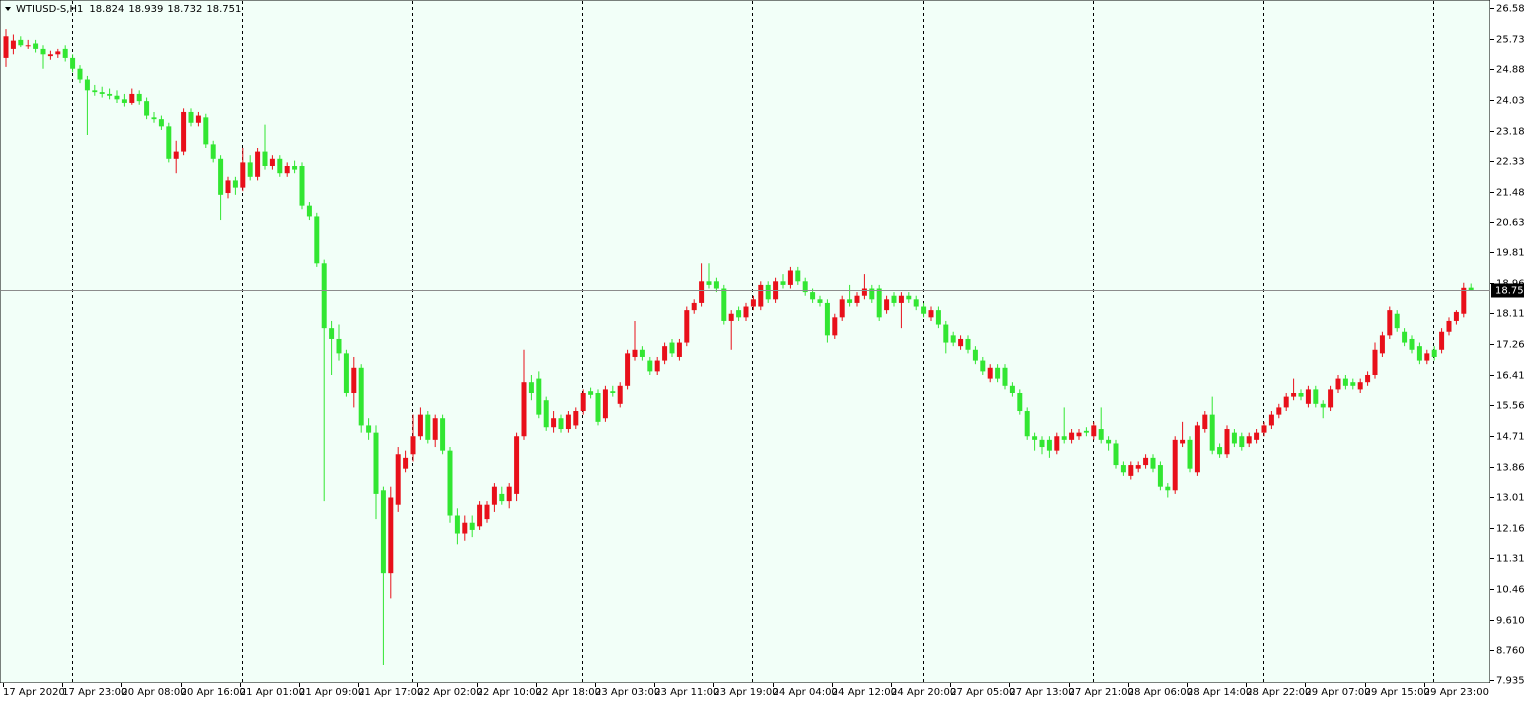 This screenshot has width=1524, height=701. Describe the element at coordinates (1510, 345) in the screenshot. I see `y-tick-label: 17.260` at that location.